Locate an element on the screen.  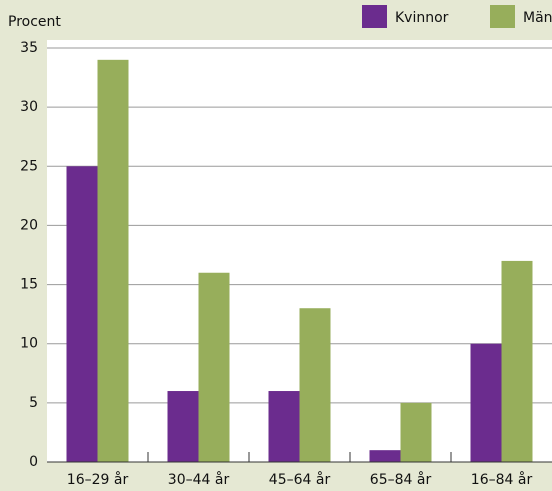
y-axis-label: Procent is located at coordinates (34, 22).